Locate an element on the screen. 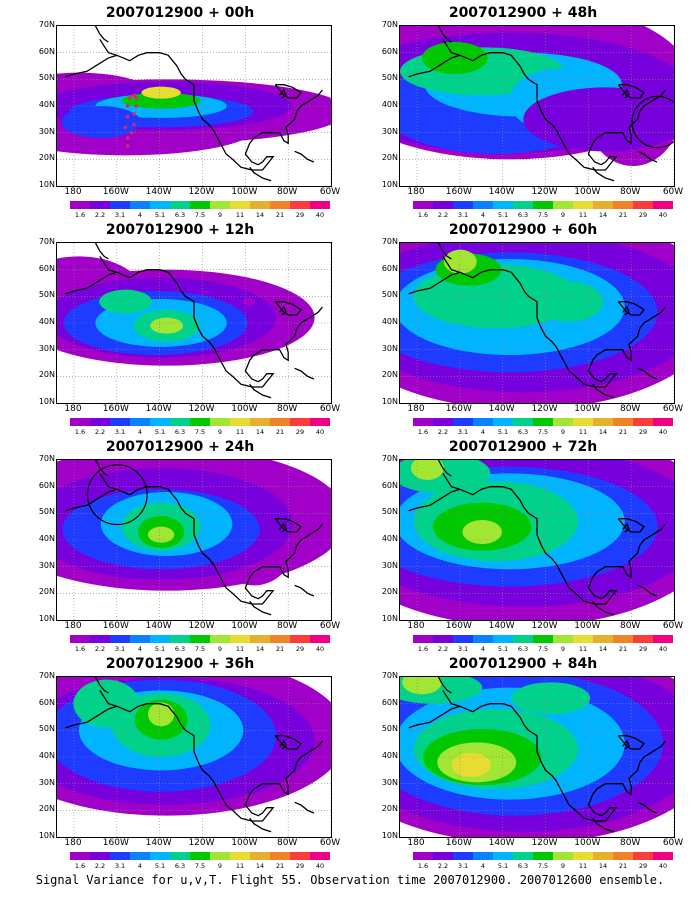  panel-title: 2007012900 + 12h is located at coordinates (180, 230).